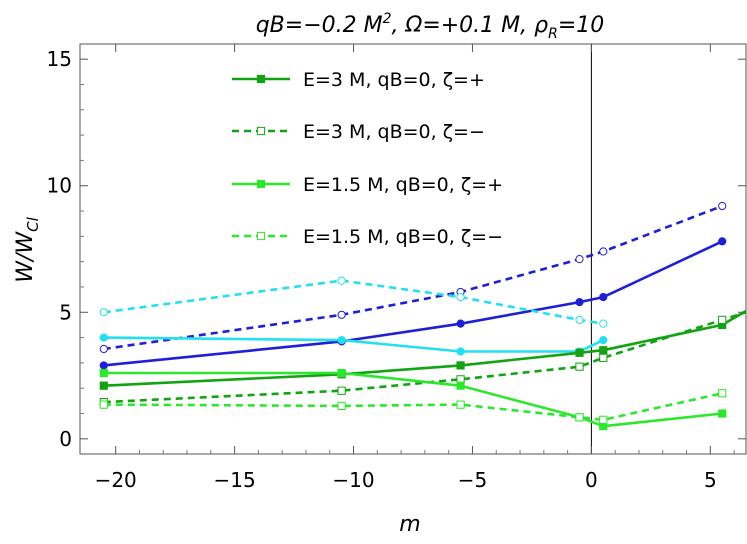 This screenshot has width=747, height=544. I want to click on legend-entry: E=3 M, qB=0, ζ=+, so click(358, 80).